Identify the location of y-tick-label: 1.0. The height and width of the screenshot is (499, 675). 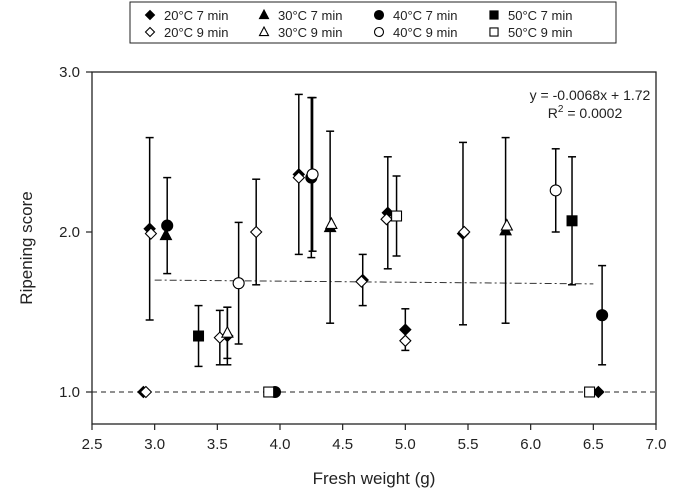
(69, 392).